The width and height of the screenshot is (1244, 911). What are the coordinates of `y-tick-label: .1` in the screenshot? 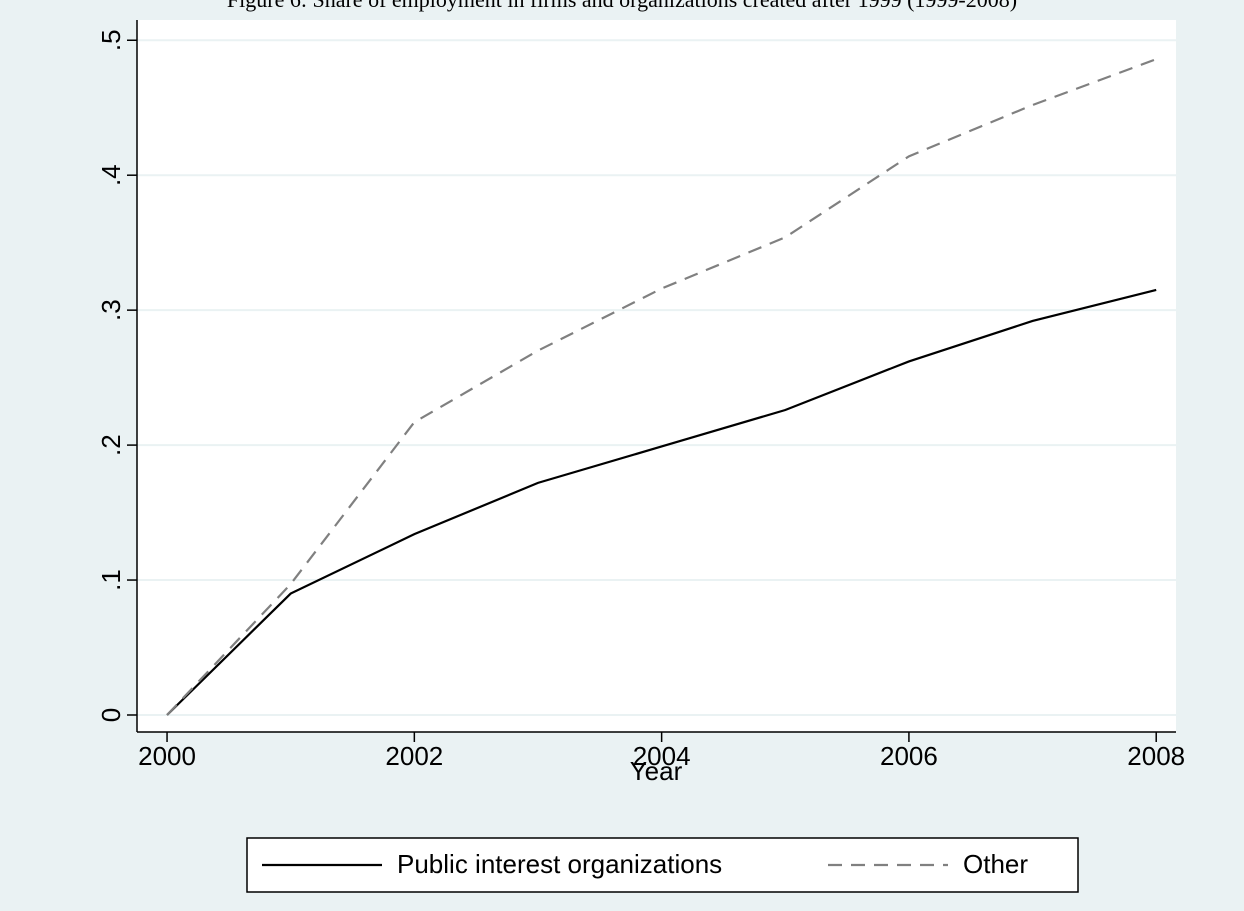 It's located at (111, 580).